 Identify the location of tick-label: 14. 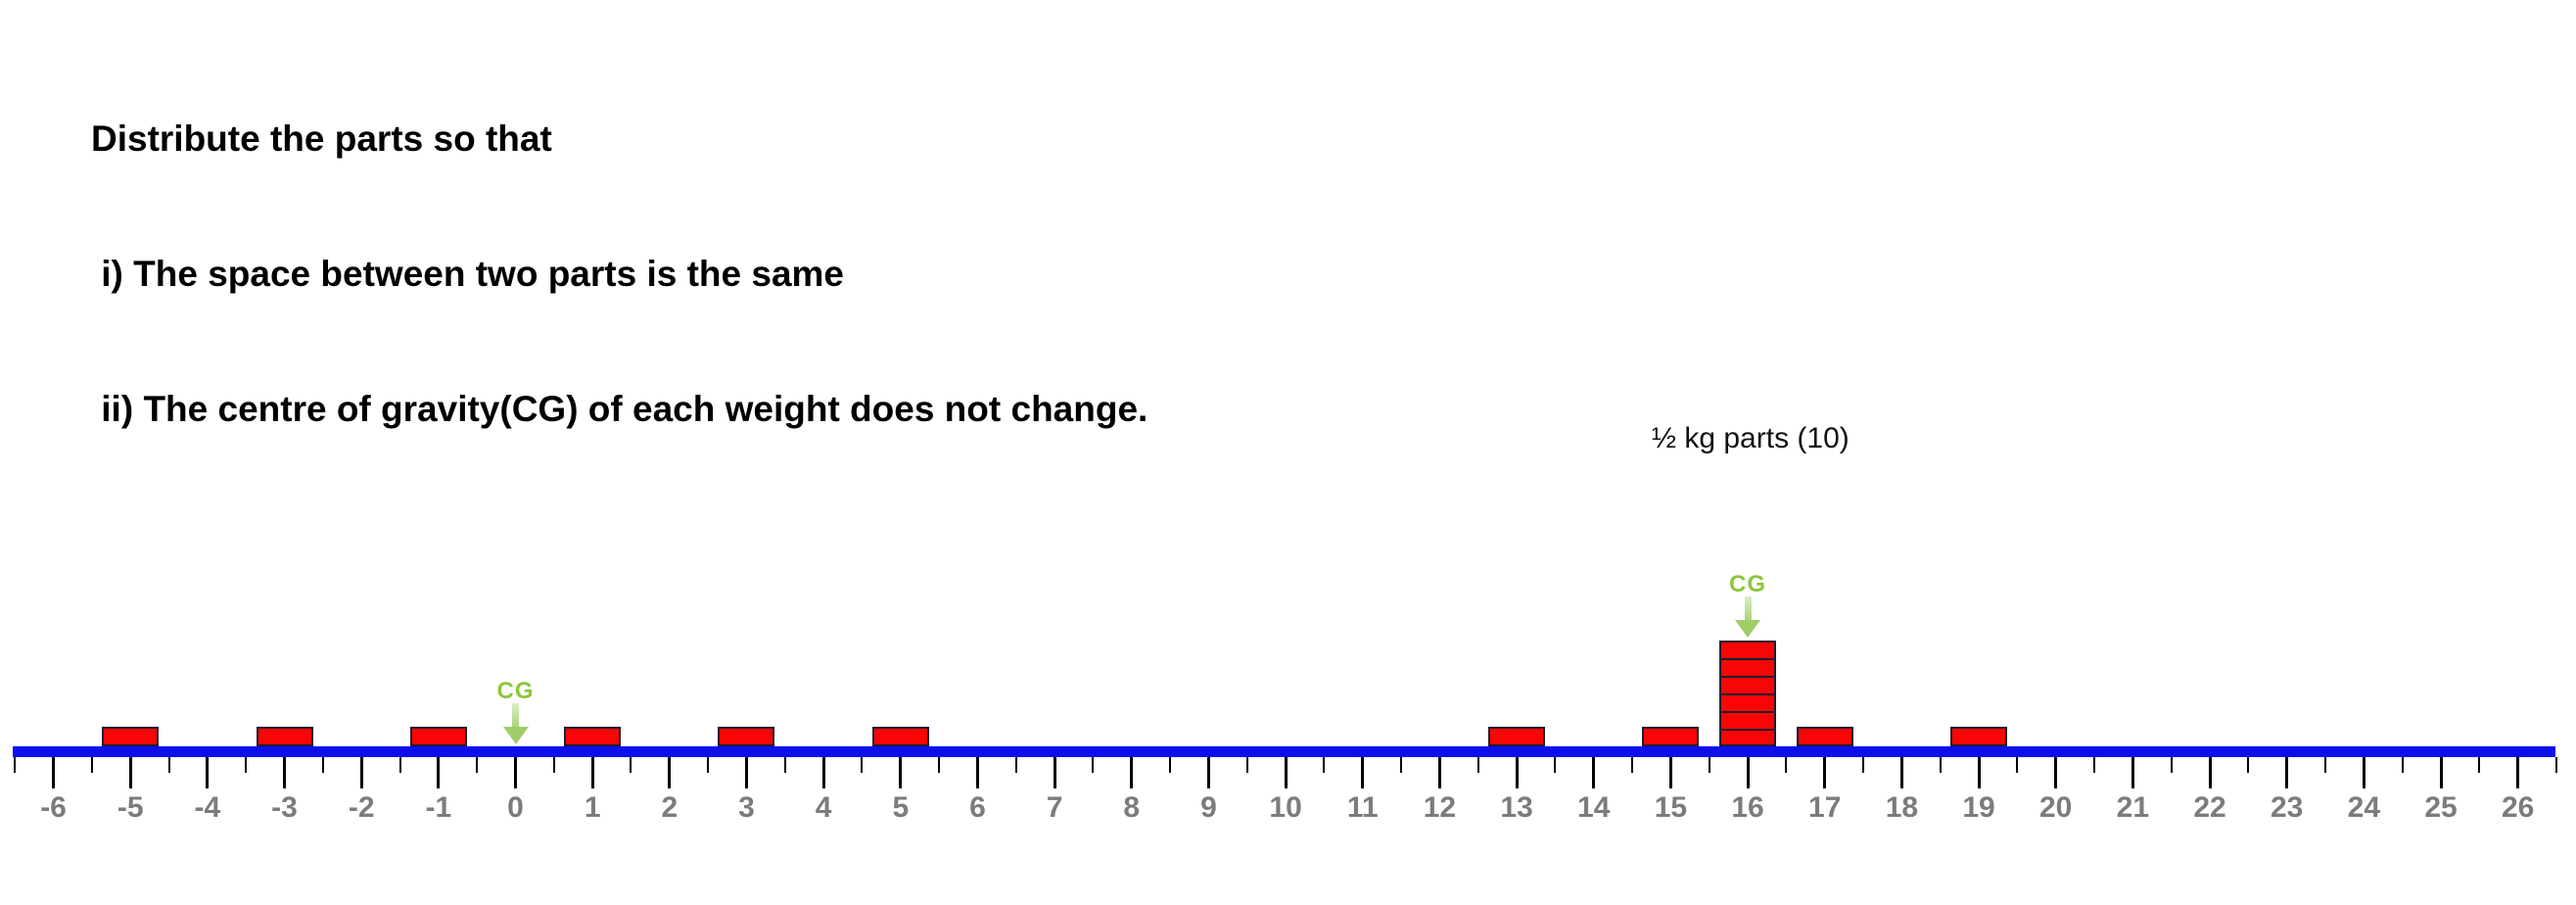
(1594, 807).